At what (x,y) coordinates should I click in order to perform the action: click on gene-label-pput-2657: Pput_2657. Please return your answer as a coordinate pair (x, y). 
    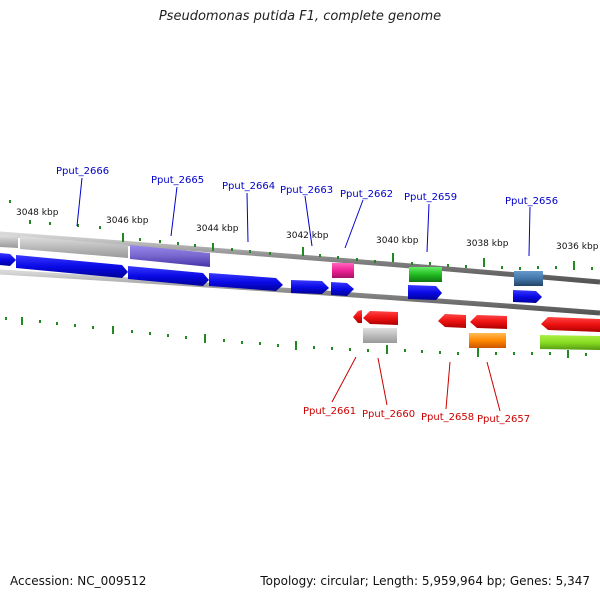
    Looking at the image, I should click on (503, 419).